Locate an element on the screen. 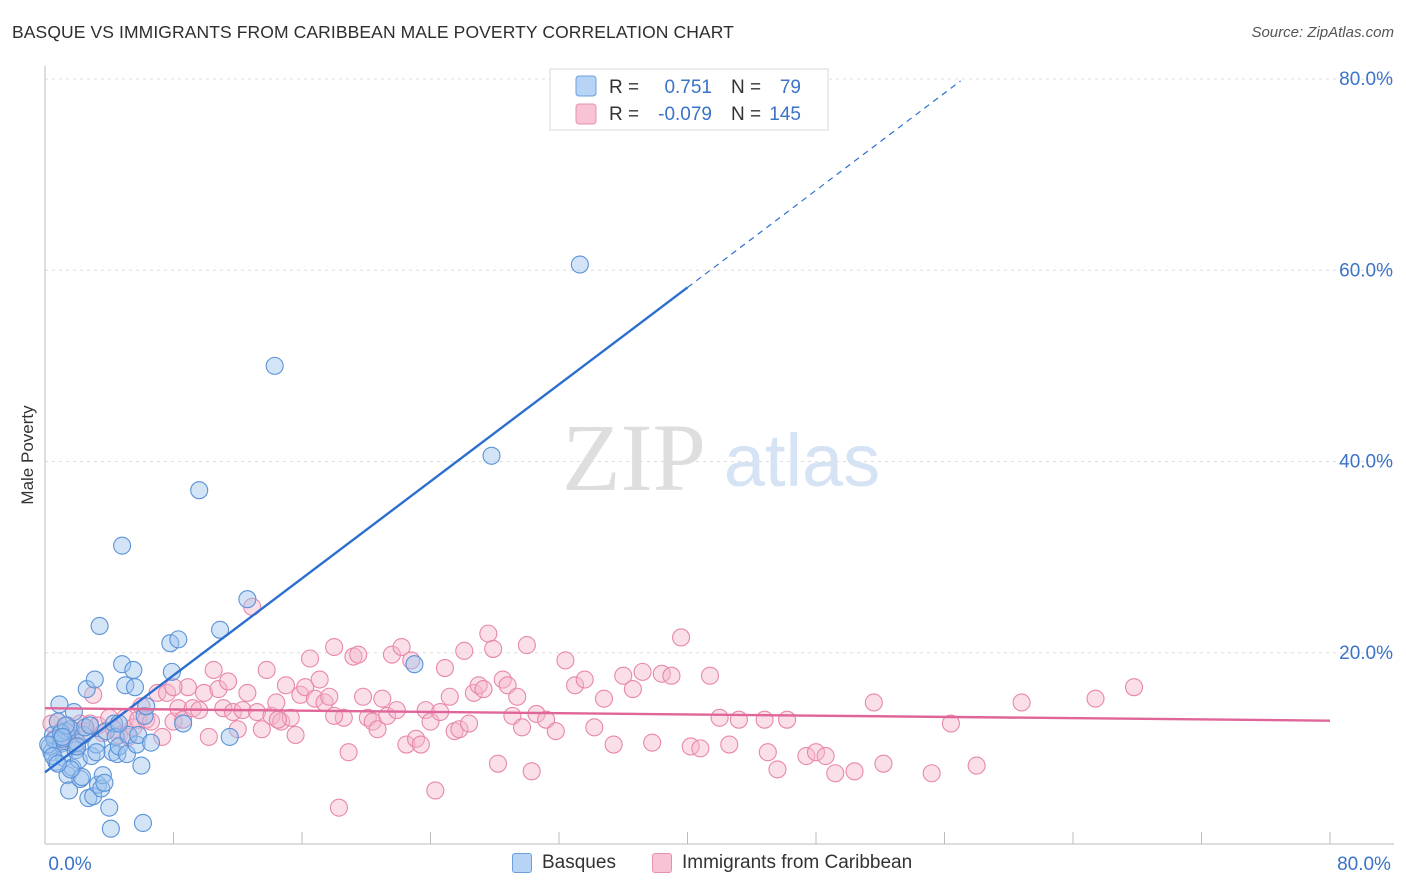 The width and height of the screenshot is (1406, 892). legend-n-label-2: N = is located at coordinates (746, 114).